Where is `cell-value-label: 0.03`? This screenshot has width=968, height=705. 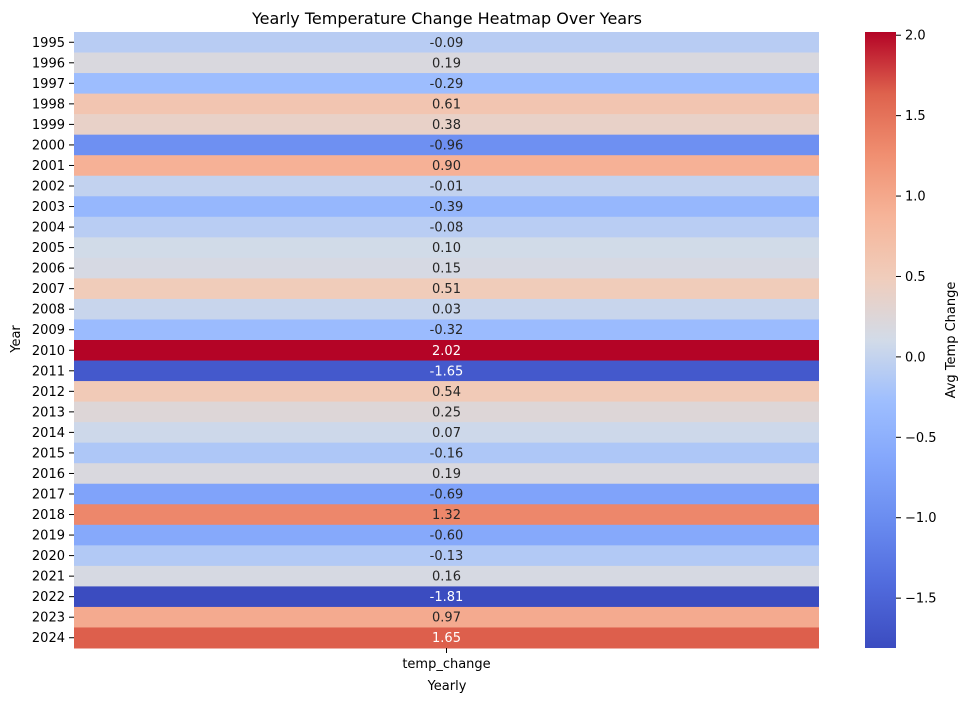
cell-value-label: 0.03 is located at coordinates (446, 310).